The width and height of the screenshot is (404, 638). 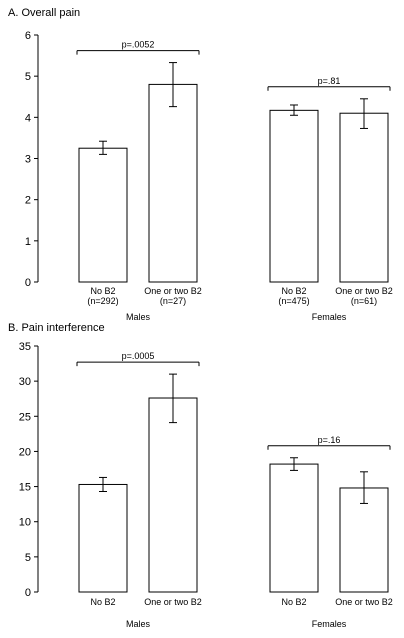 What do you see at coordinates (102, 301) in the screenshot?
I see `sample-size-label: (n=292)` at bounding box center [102, 301].